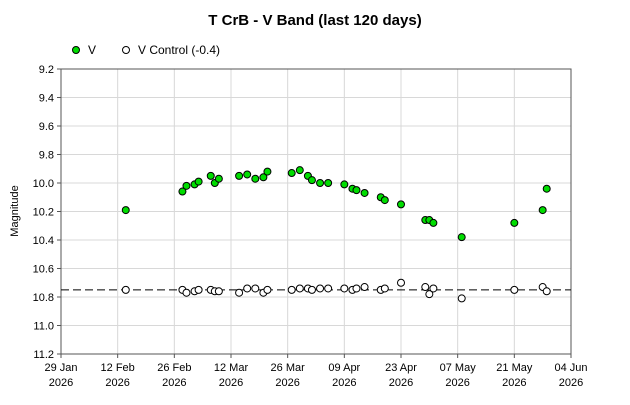 This screenshot has width=630, height=405. What do you see at coordinates (43, 241) in the screenshot?
I see `y-tick-label: 10.4` at bounding box center [43, 241].